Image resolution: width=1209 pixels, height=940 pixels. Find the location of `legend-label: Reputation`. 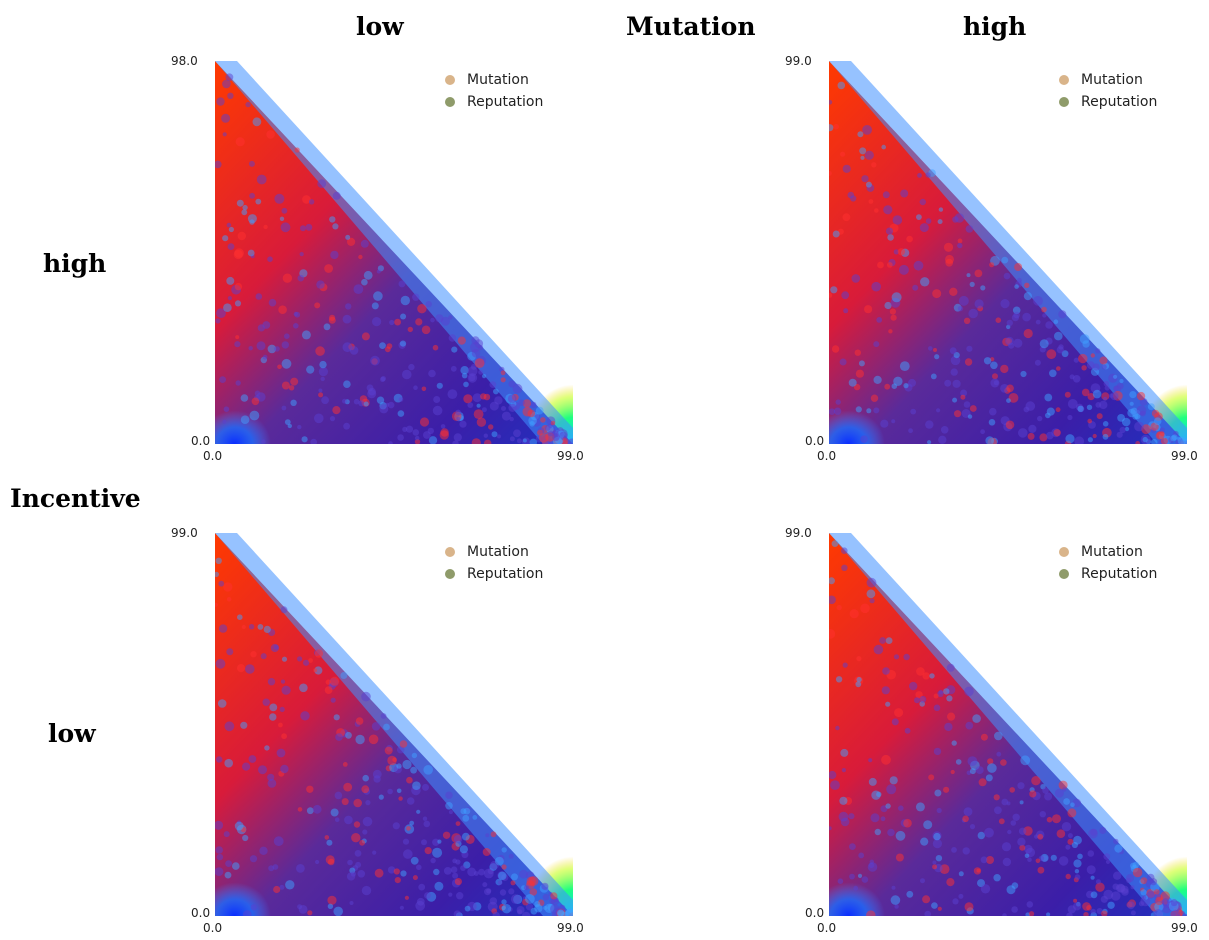

legend-label: Reputation is located at coordinates (505, 574).